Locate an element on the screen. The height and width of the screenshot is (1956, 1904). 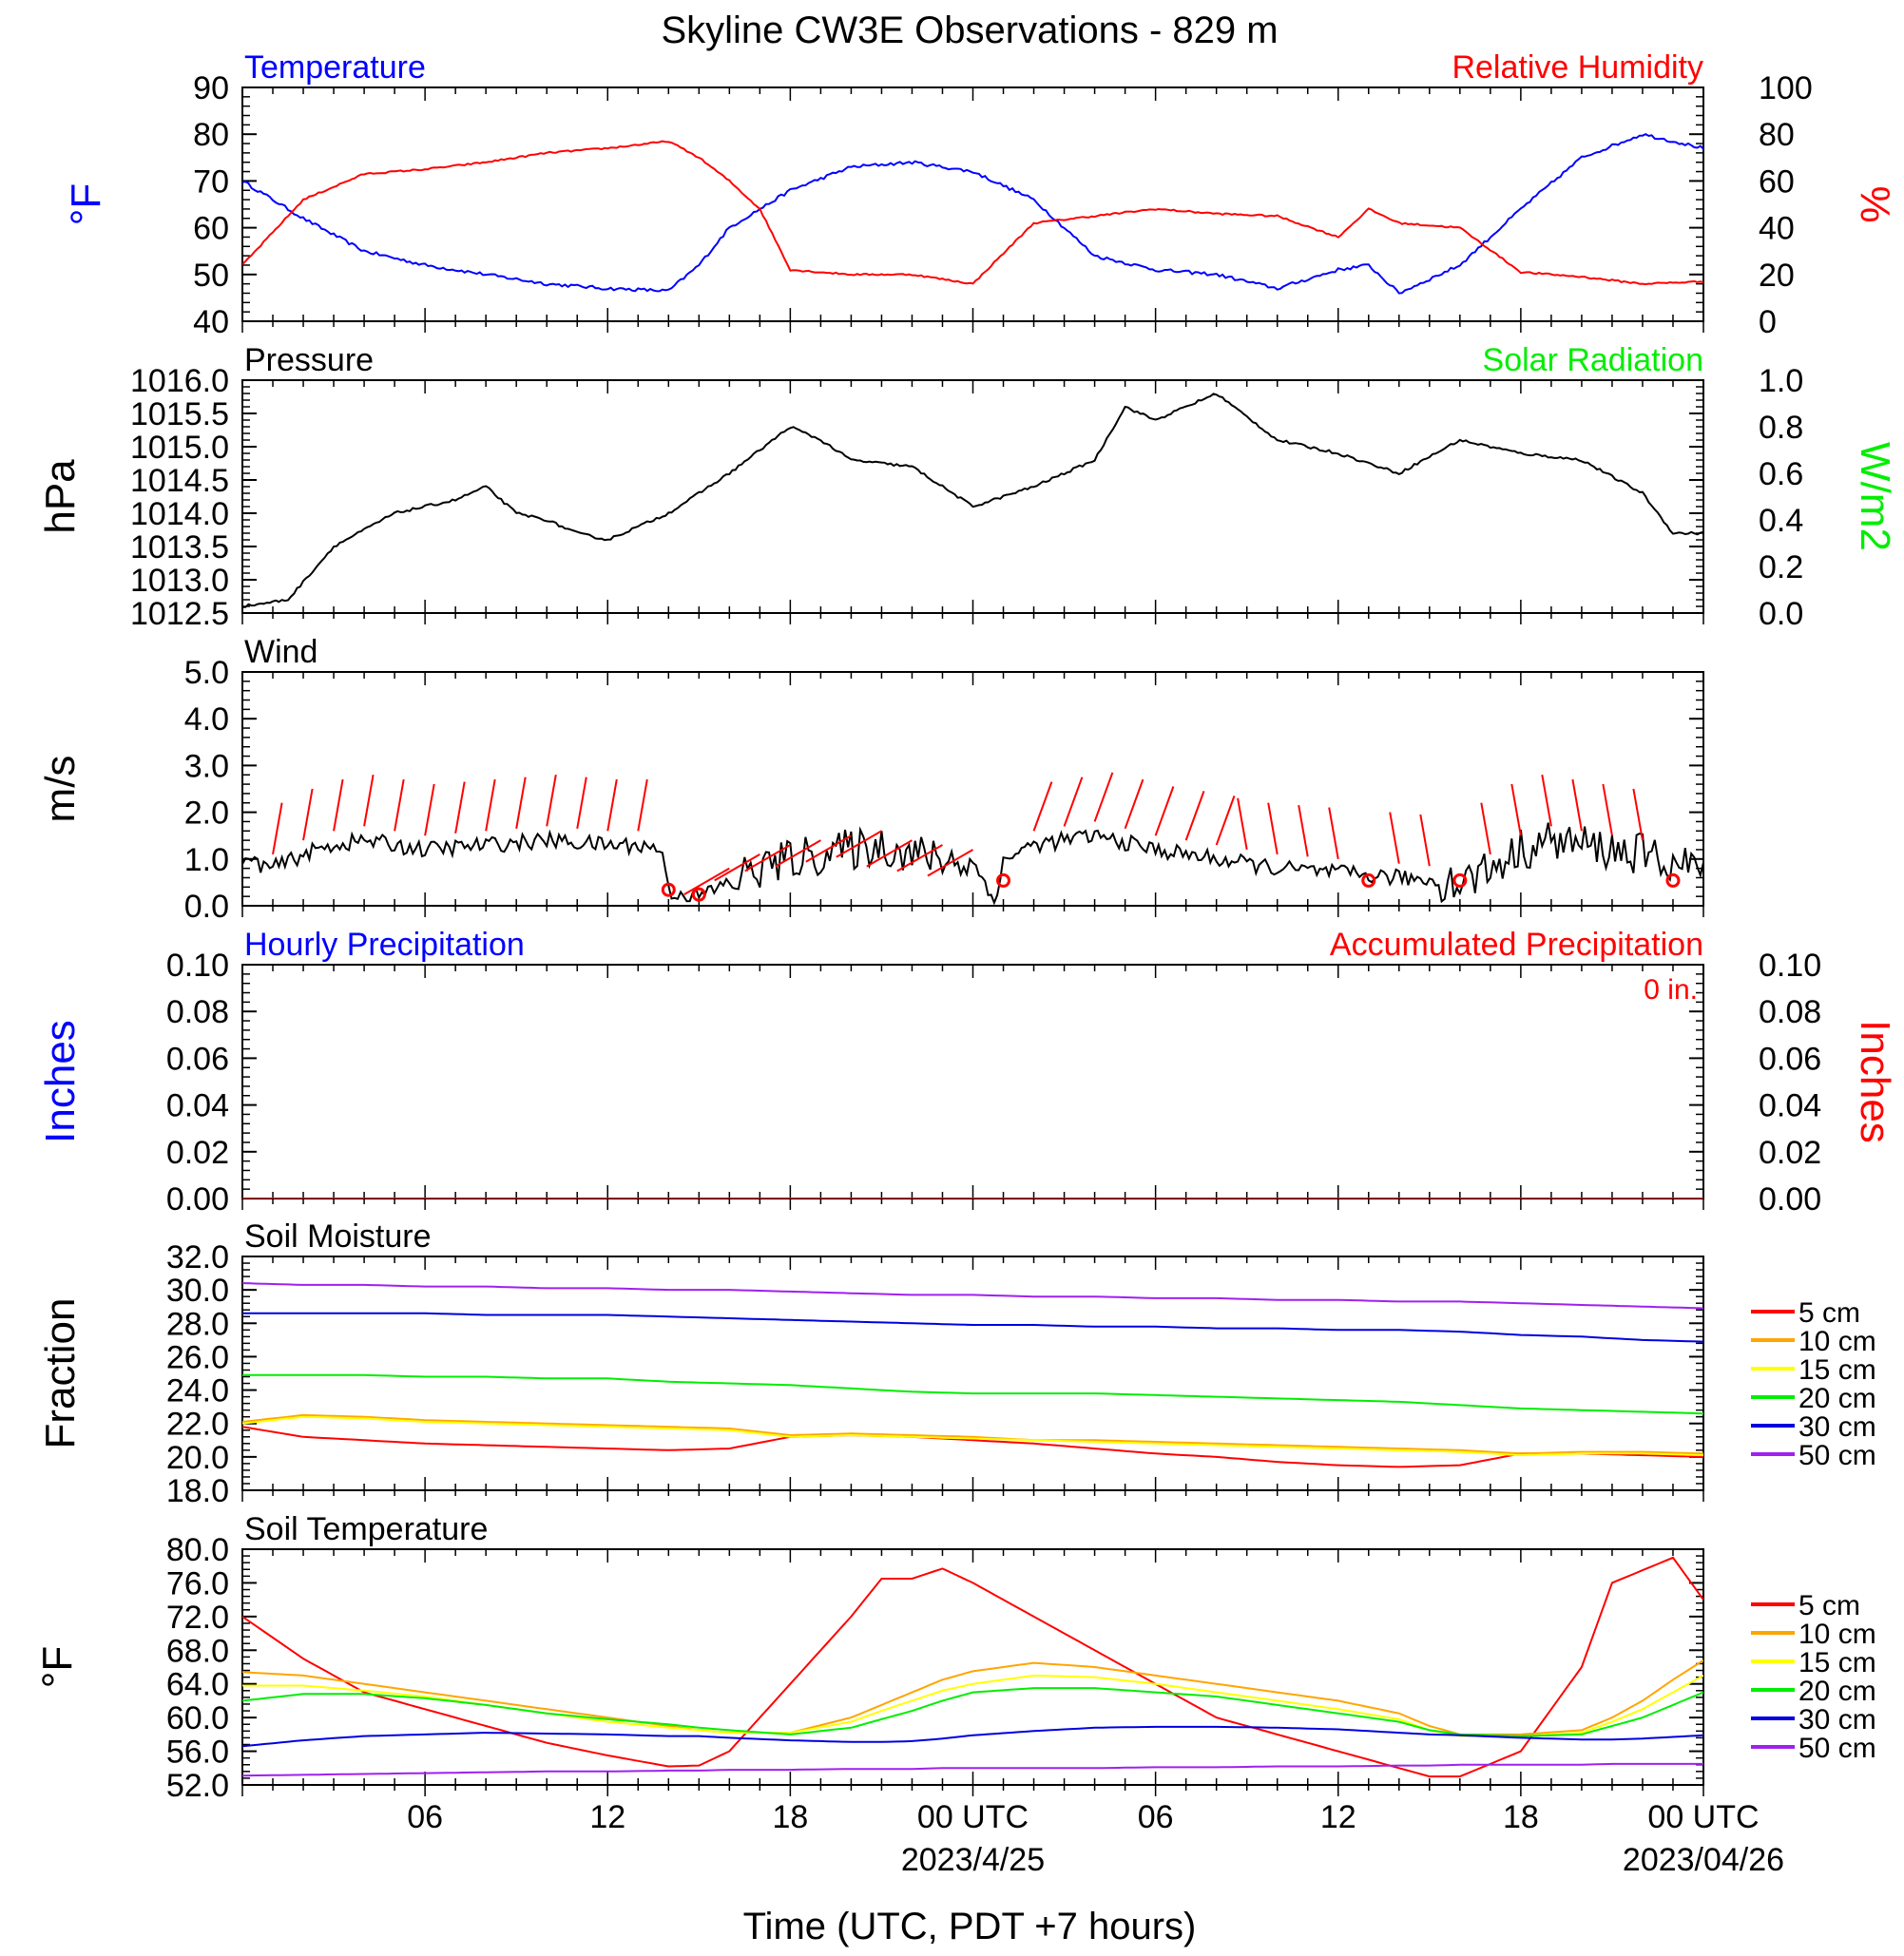
soil-temperature-ytick-label: 76.0 is located at coordinates (197, 1583).